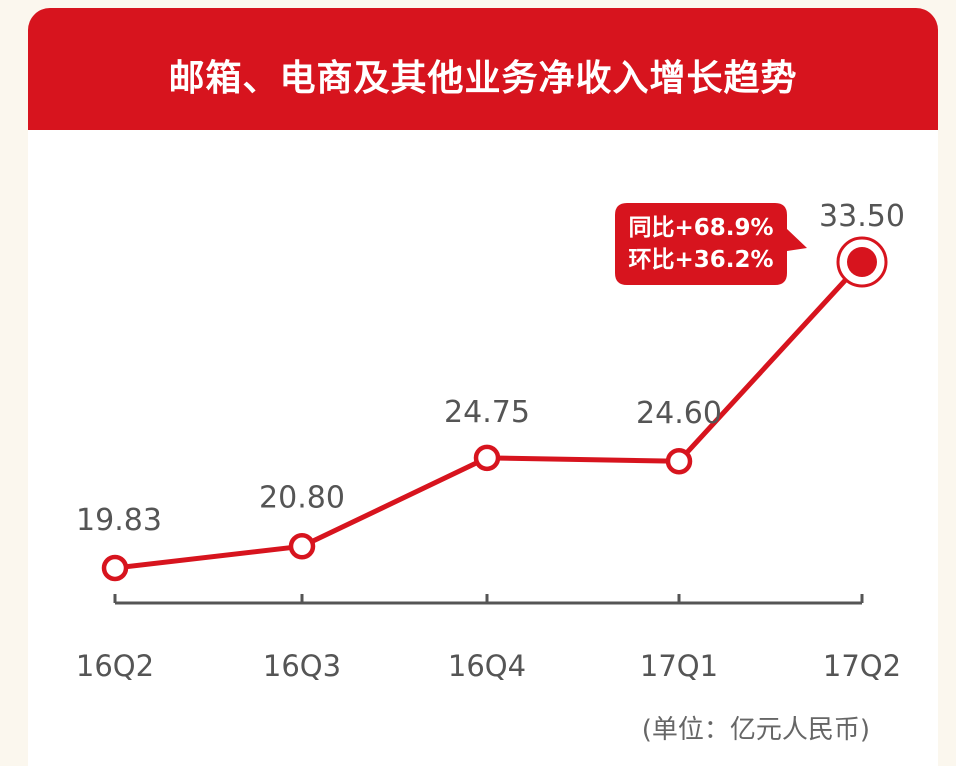 The image size is (956, 766). Describe the element at coordinates (487, 412) in the screenshot. I see `data-label: 24.75` at that location.